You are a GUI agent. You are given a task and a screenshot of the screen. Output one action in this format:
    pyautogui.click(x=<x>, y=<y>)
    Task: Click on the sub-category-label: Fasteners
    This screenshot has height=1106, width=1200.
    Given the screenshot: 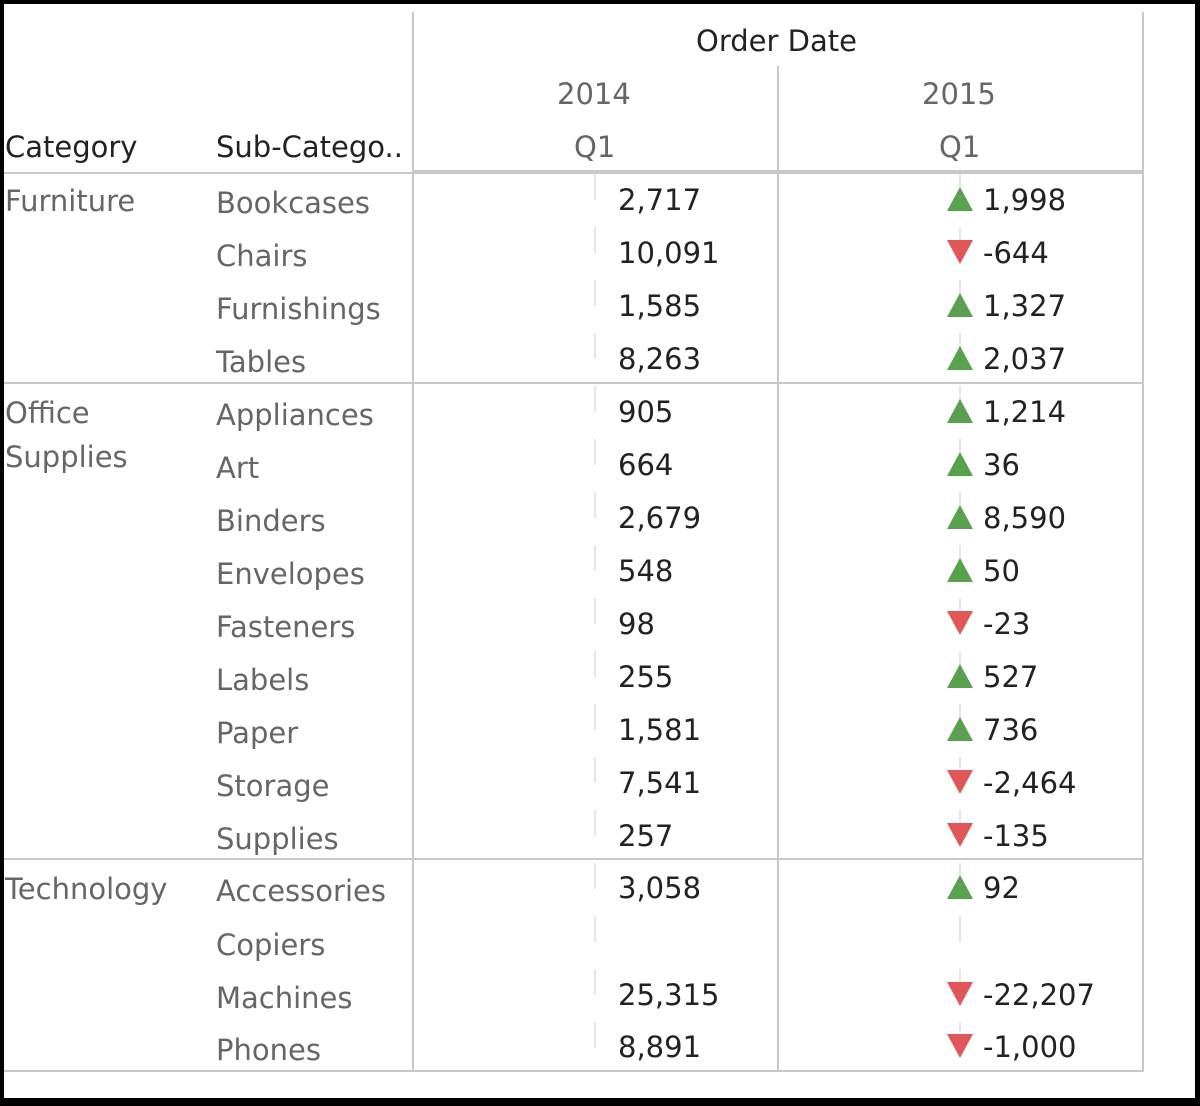 What is the action you would take?
    pyautogui.click(x=286, y=627)
    